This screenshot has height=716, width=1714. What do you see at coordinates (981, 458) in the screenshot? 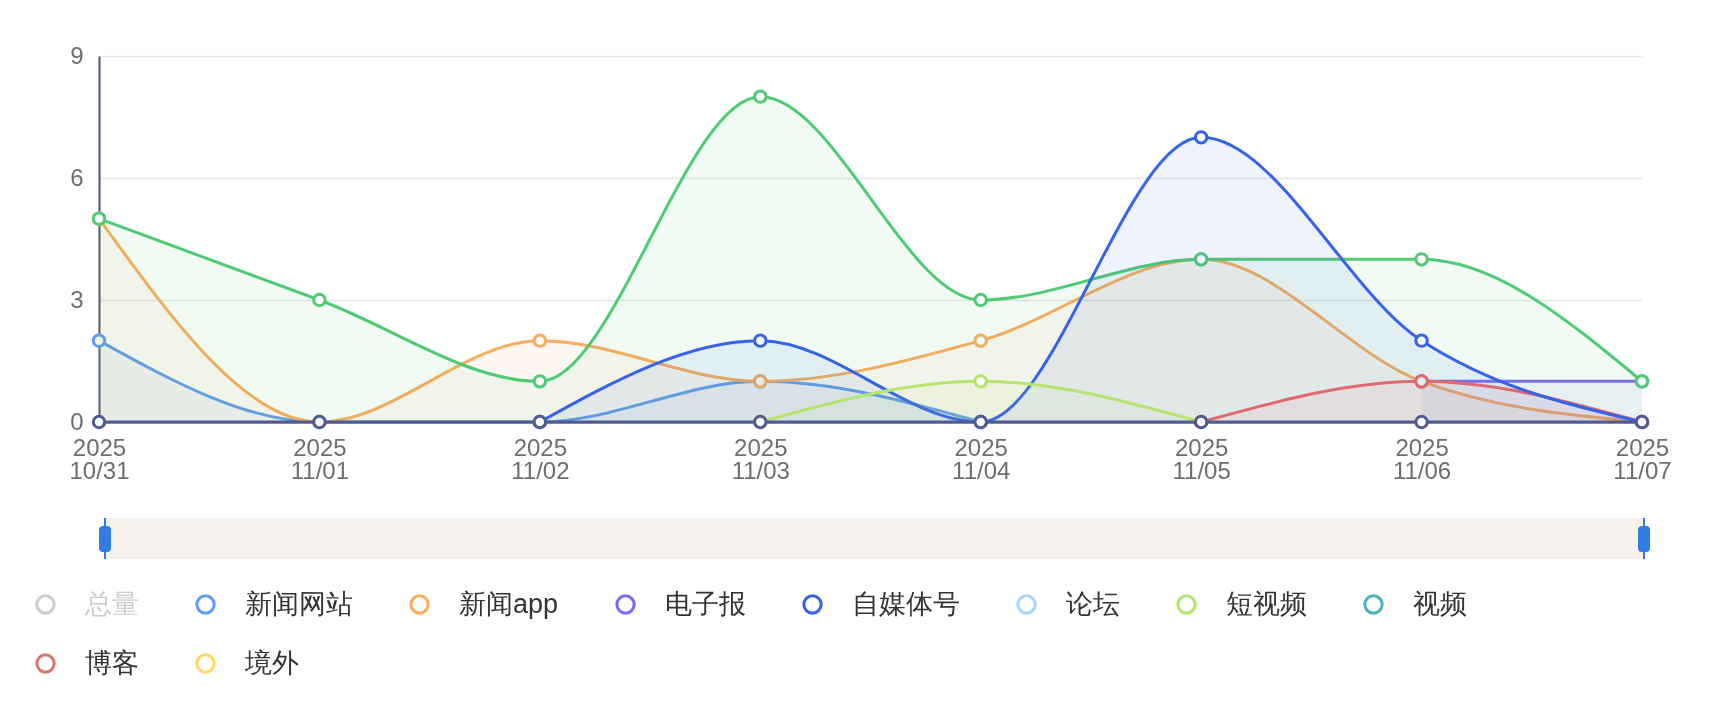
I see `x-tick-label: 2025 11/04` at bounding box center [981, 458].